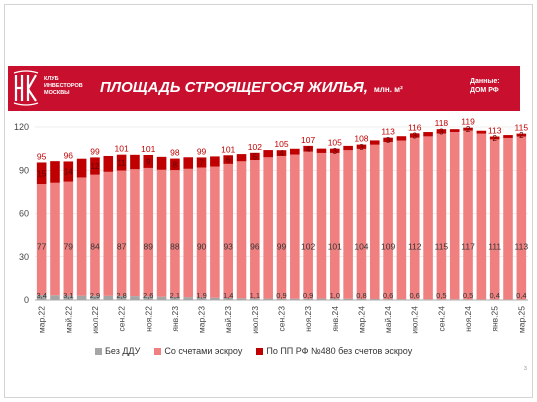  I want to click on data-label-no-ddu: 0,8, so click(361, 295).